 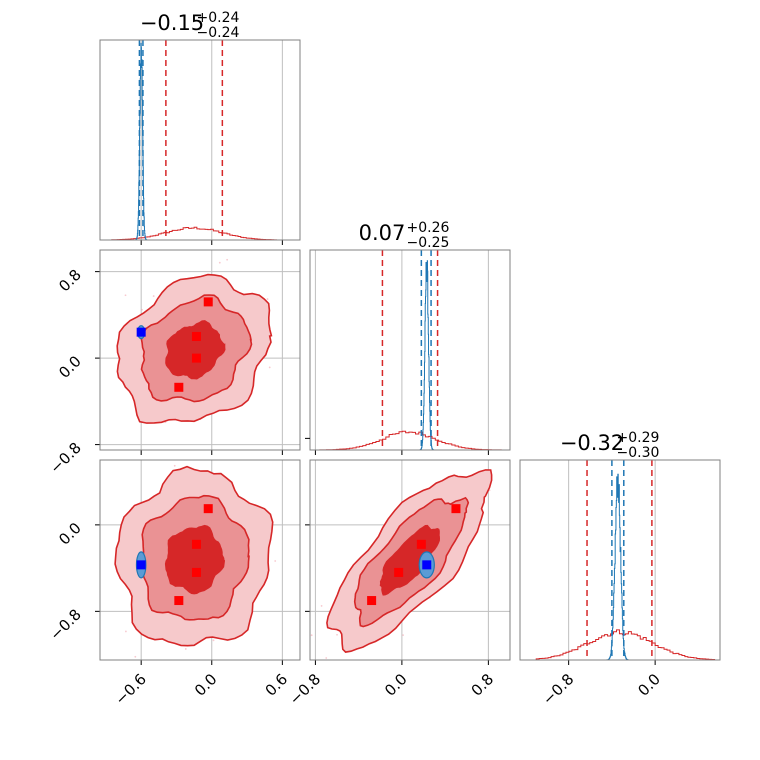 What do you see at coordinates (382, 233) in the screenshot?
I see `panel-title: 0.07` at bounding box center [382, 233].